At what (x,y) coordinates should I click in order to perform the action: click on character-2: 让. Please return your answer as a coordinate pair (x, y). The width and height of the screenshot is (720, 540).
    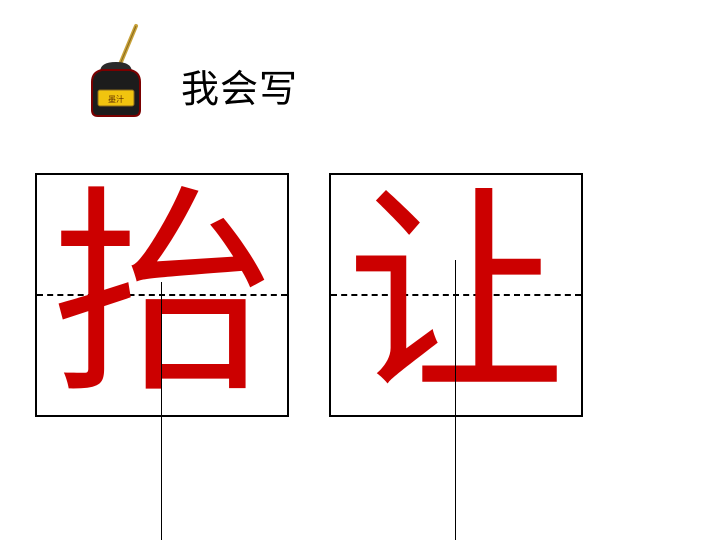
    Looking at the image, I should click on (455, 295).